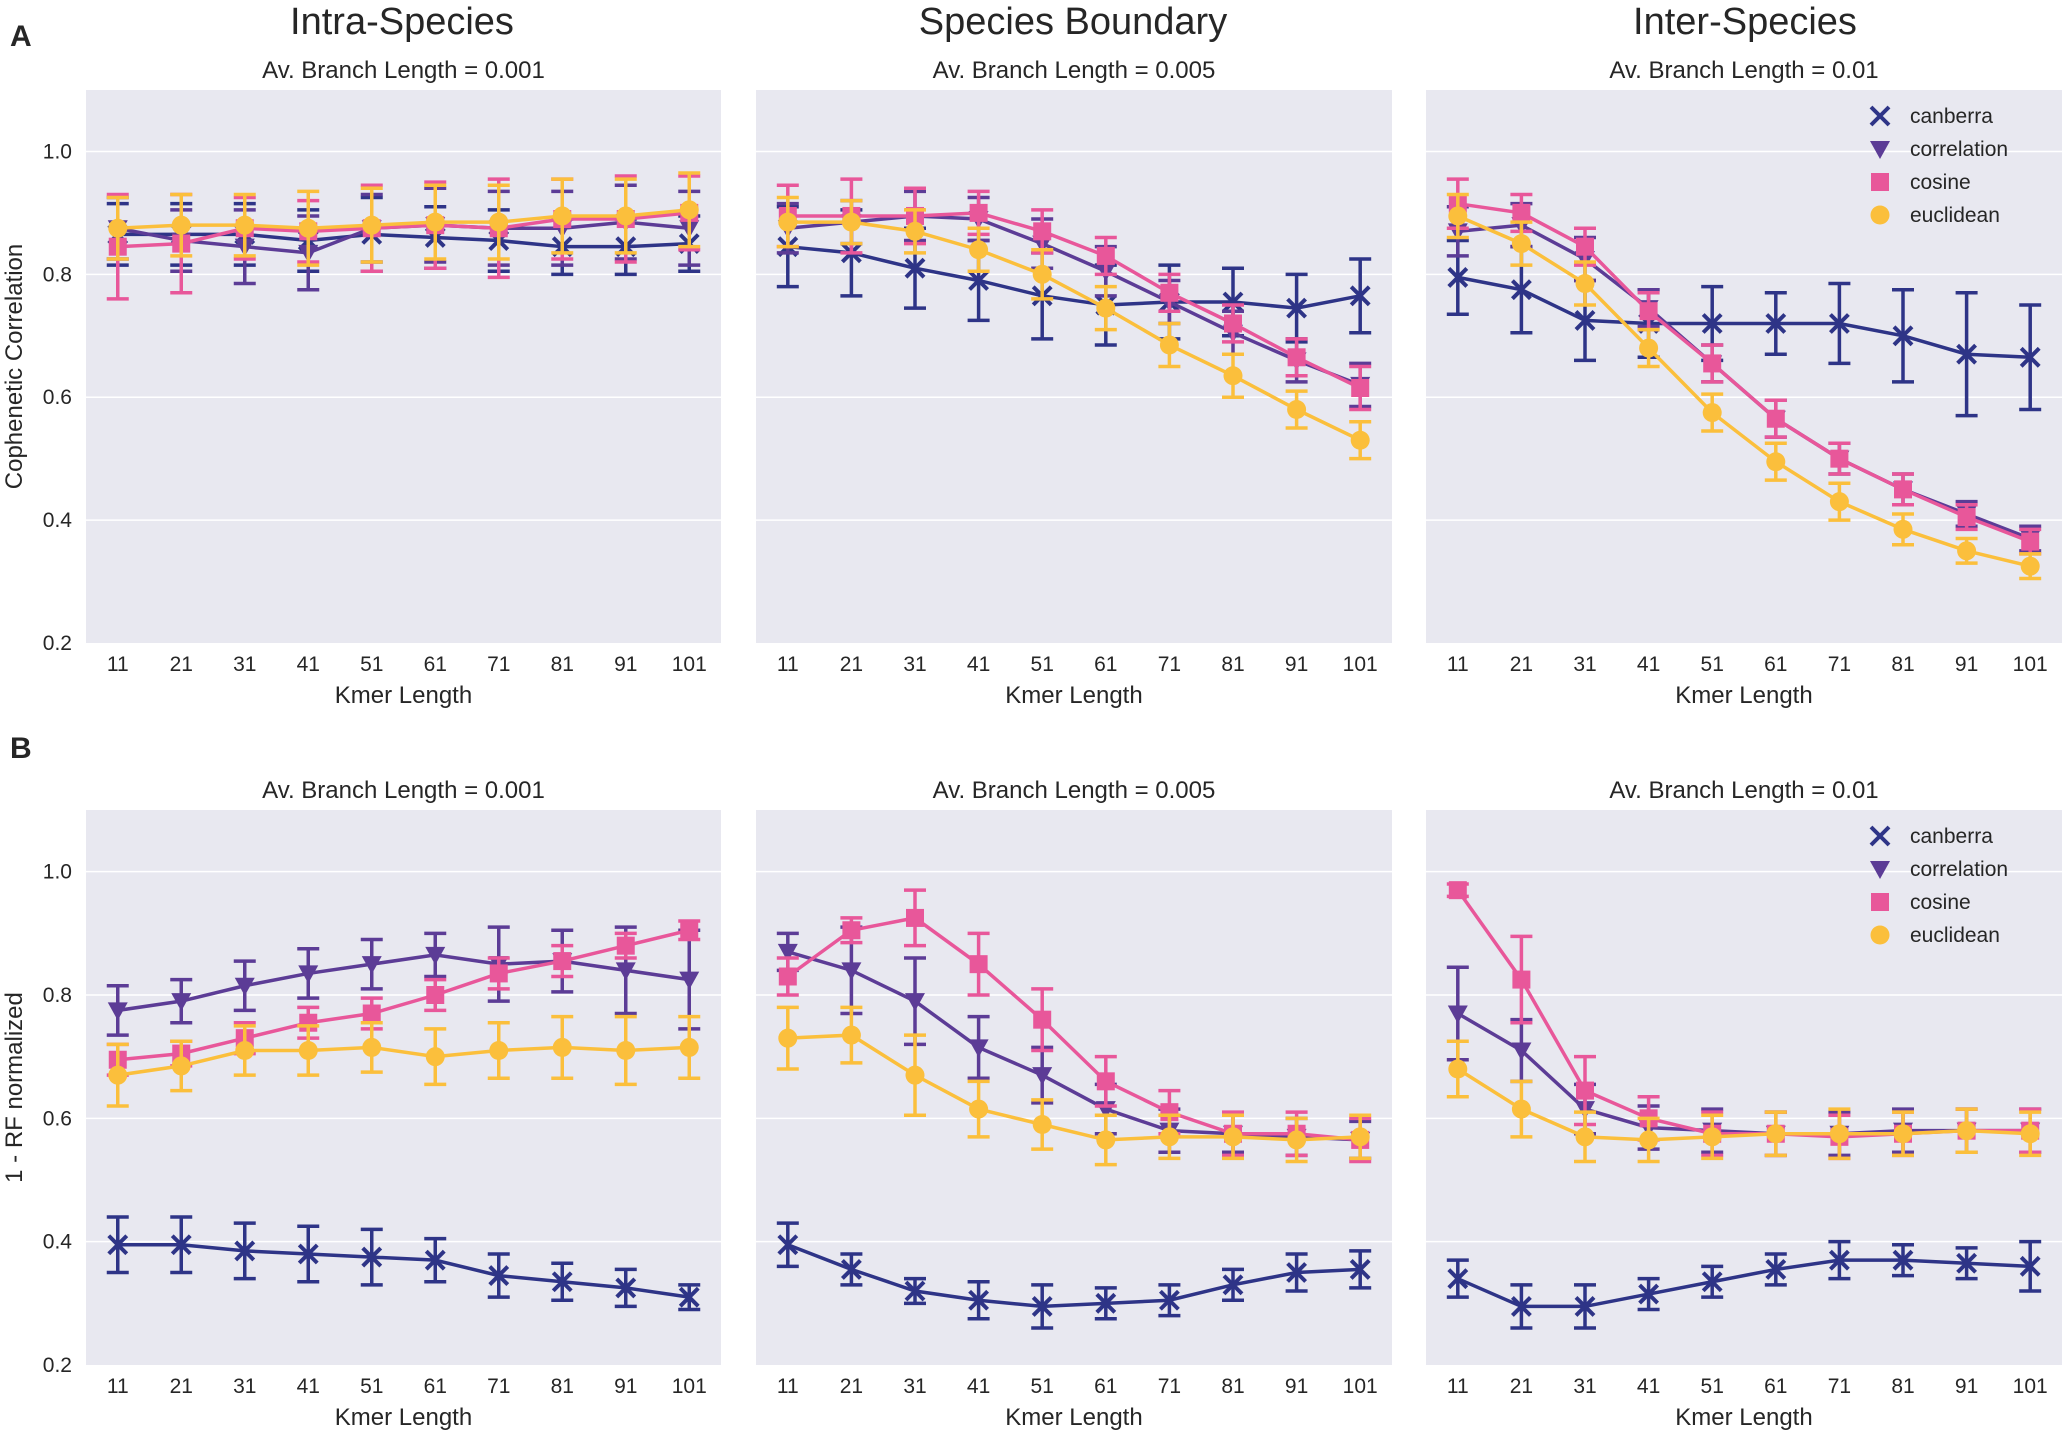  What do you see at coordinates (1880, 150) in the screenshot?
I see `legend-marker-correlation` at bounding box center [1880, 150].